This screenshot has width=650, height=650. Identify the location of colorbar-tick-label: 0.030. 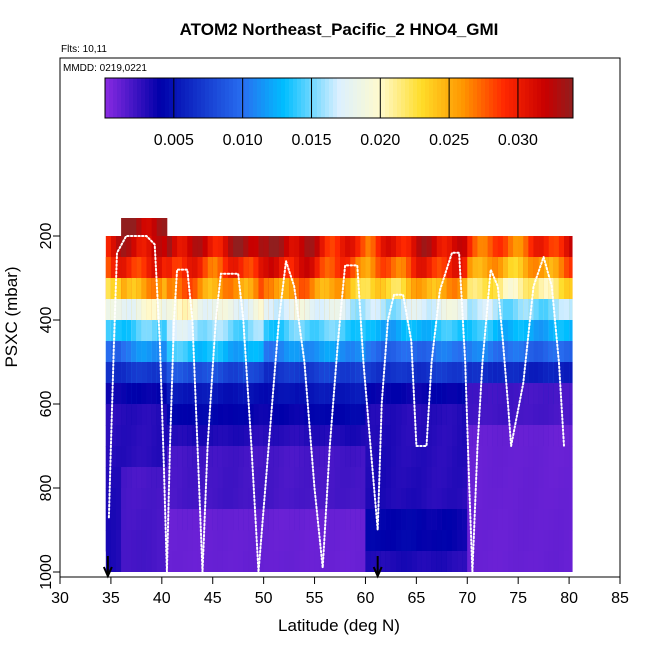
(518, 140).